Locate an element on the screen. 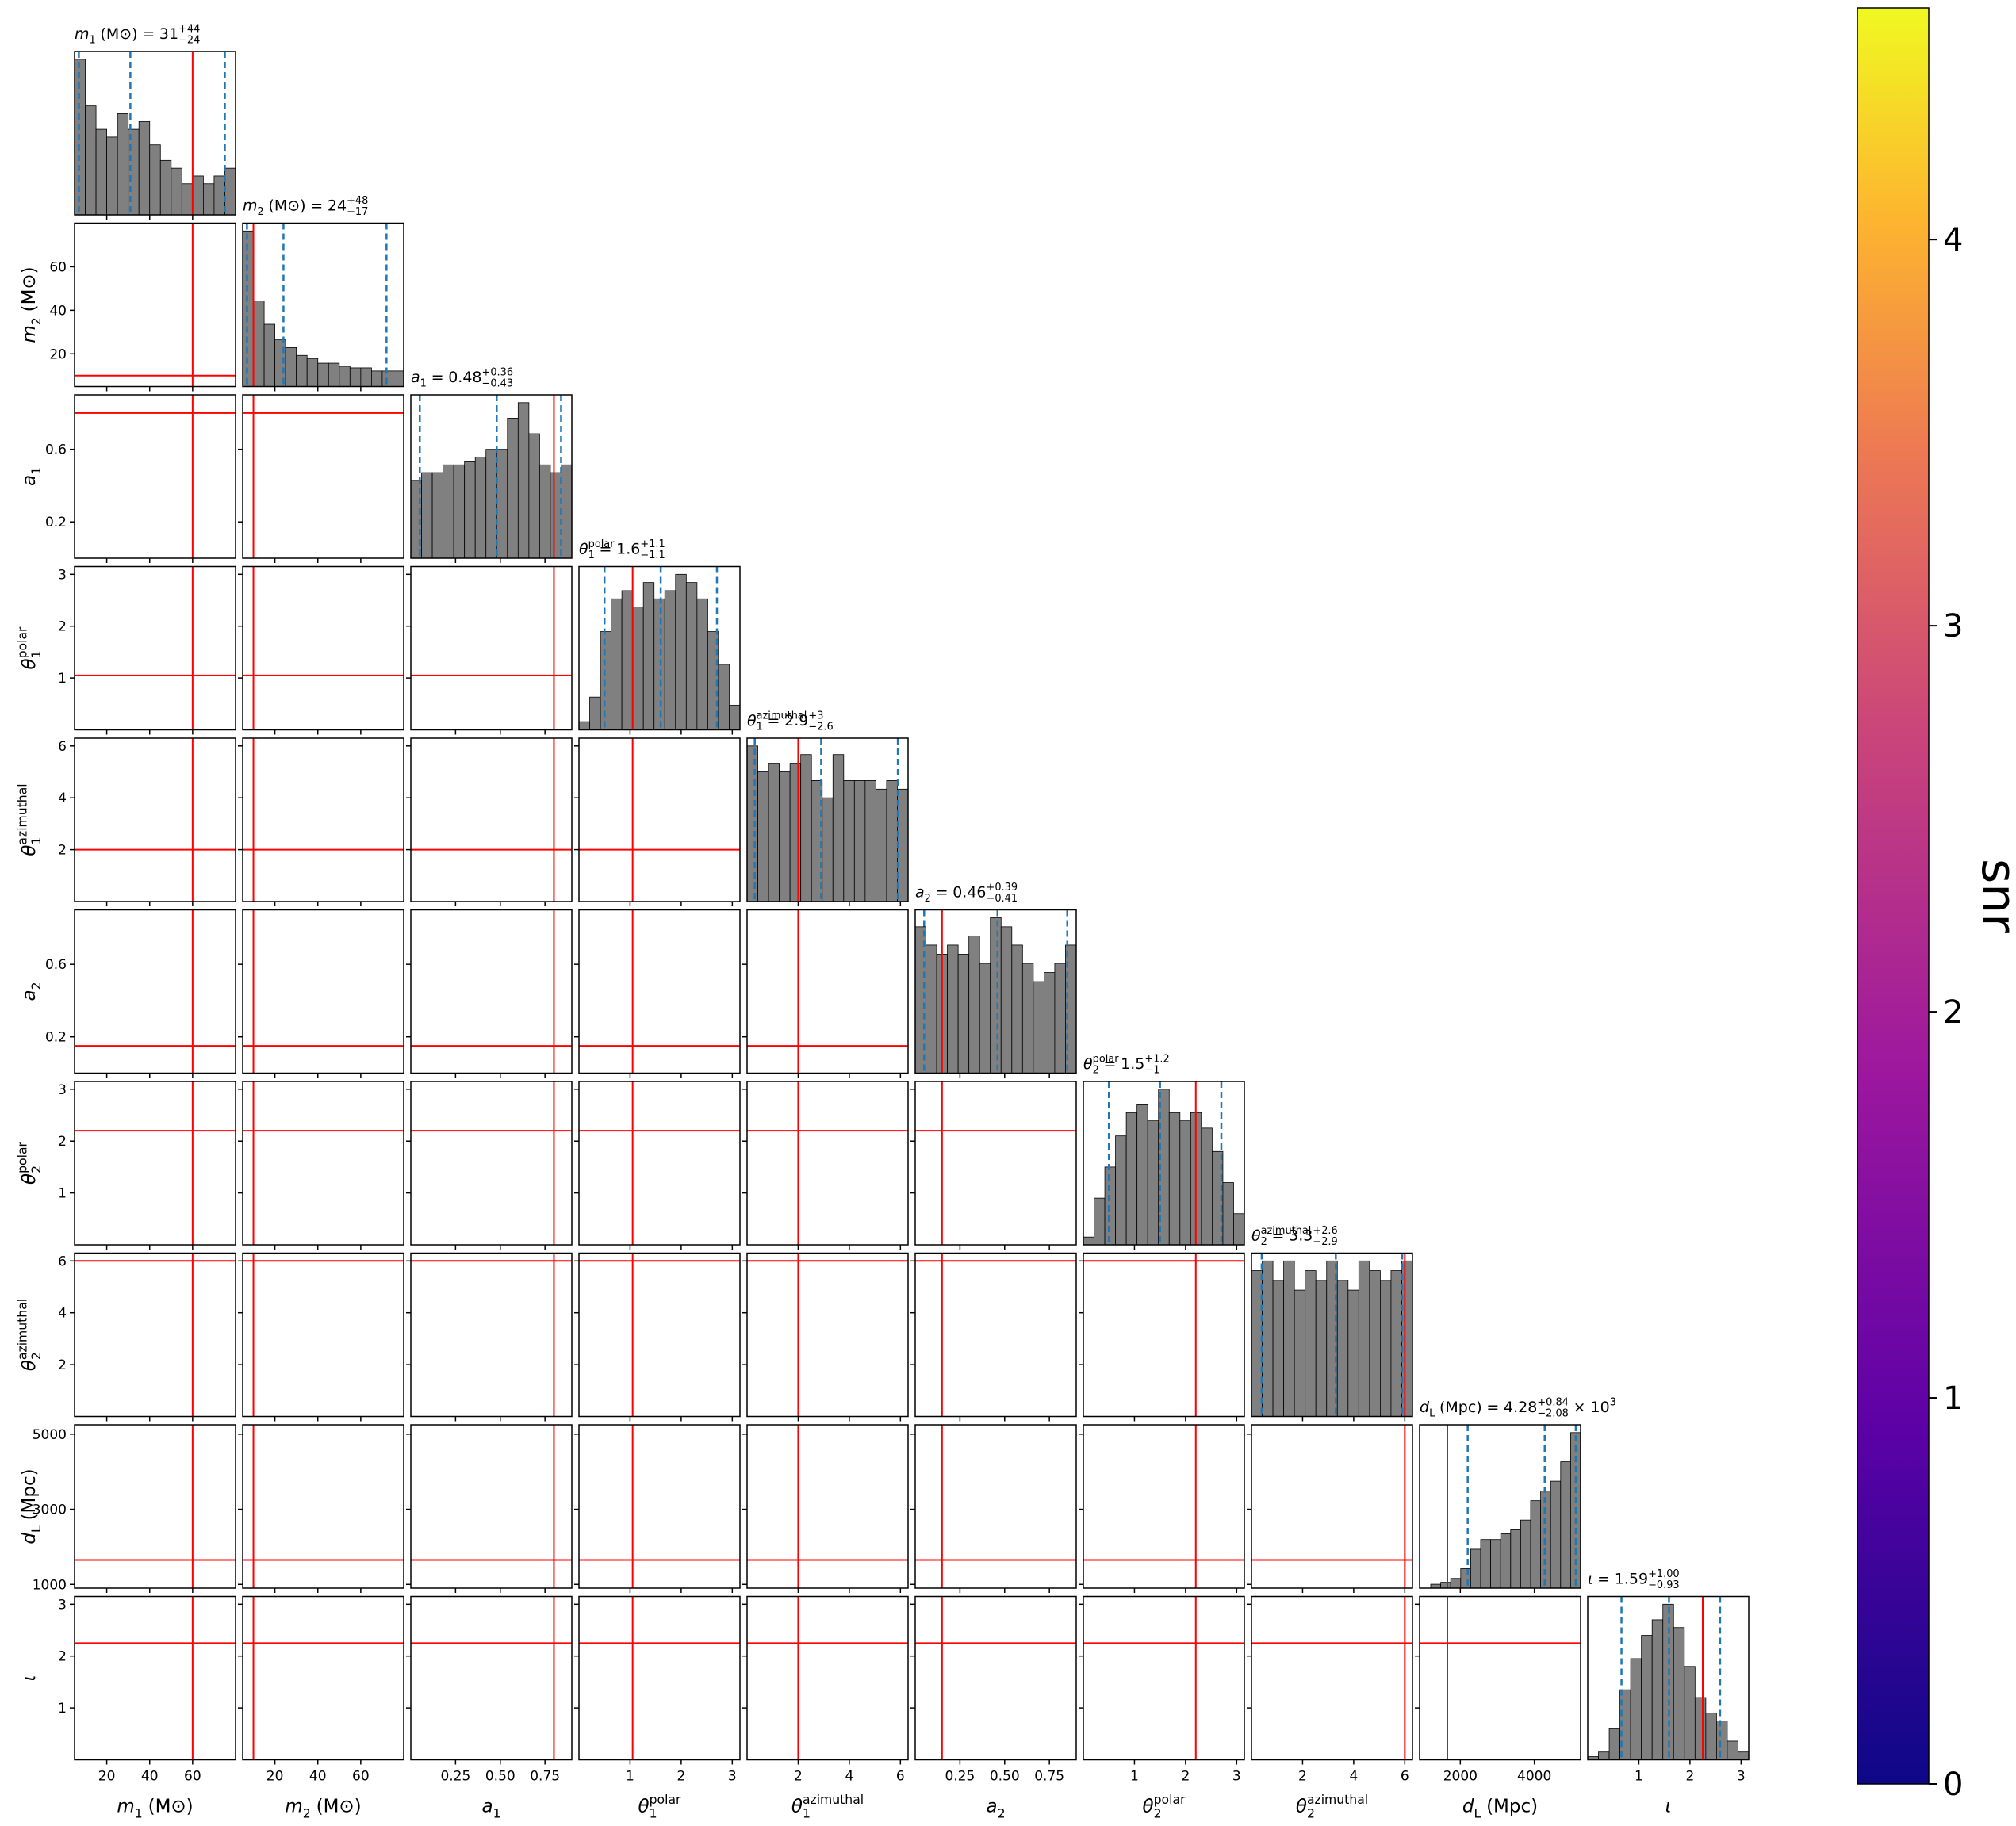 The image size is (2016, 1826). x-tick-label: 20 is located at coordinates (107, 1777).